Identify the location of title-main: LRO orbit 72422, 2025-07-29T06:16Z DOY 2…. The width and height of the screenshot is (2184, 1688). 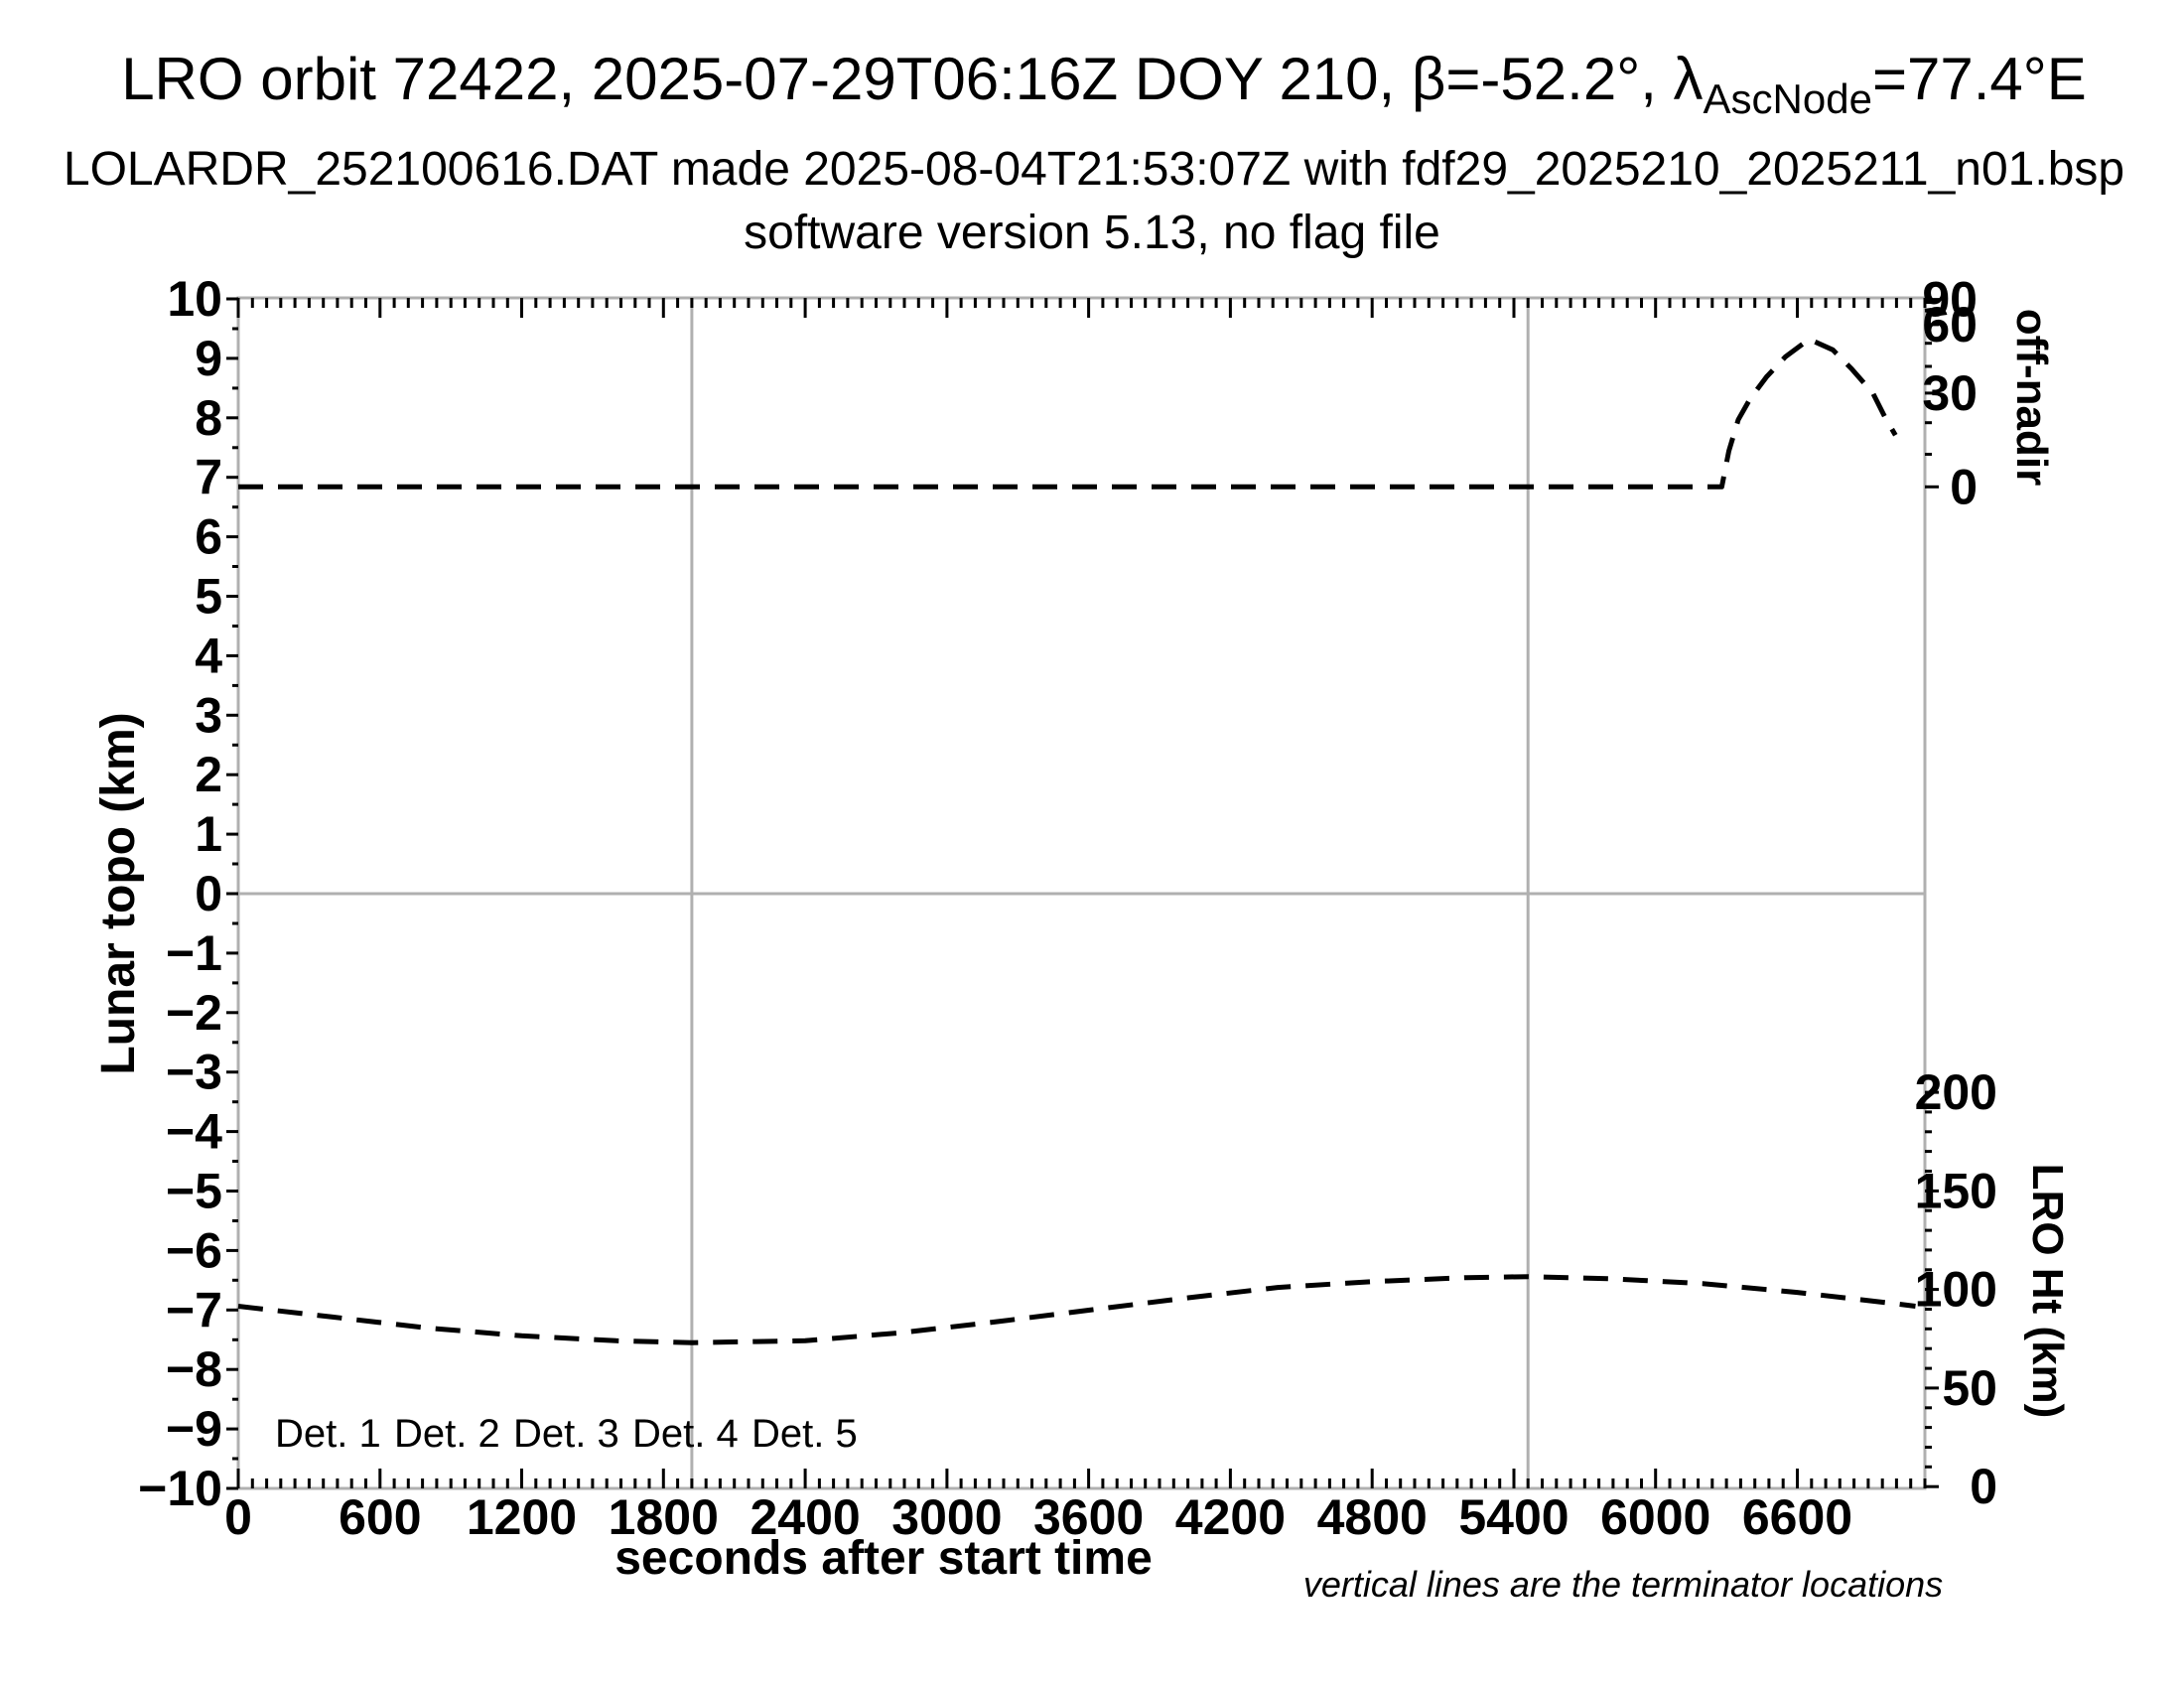
(912, 79).